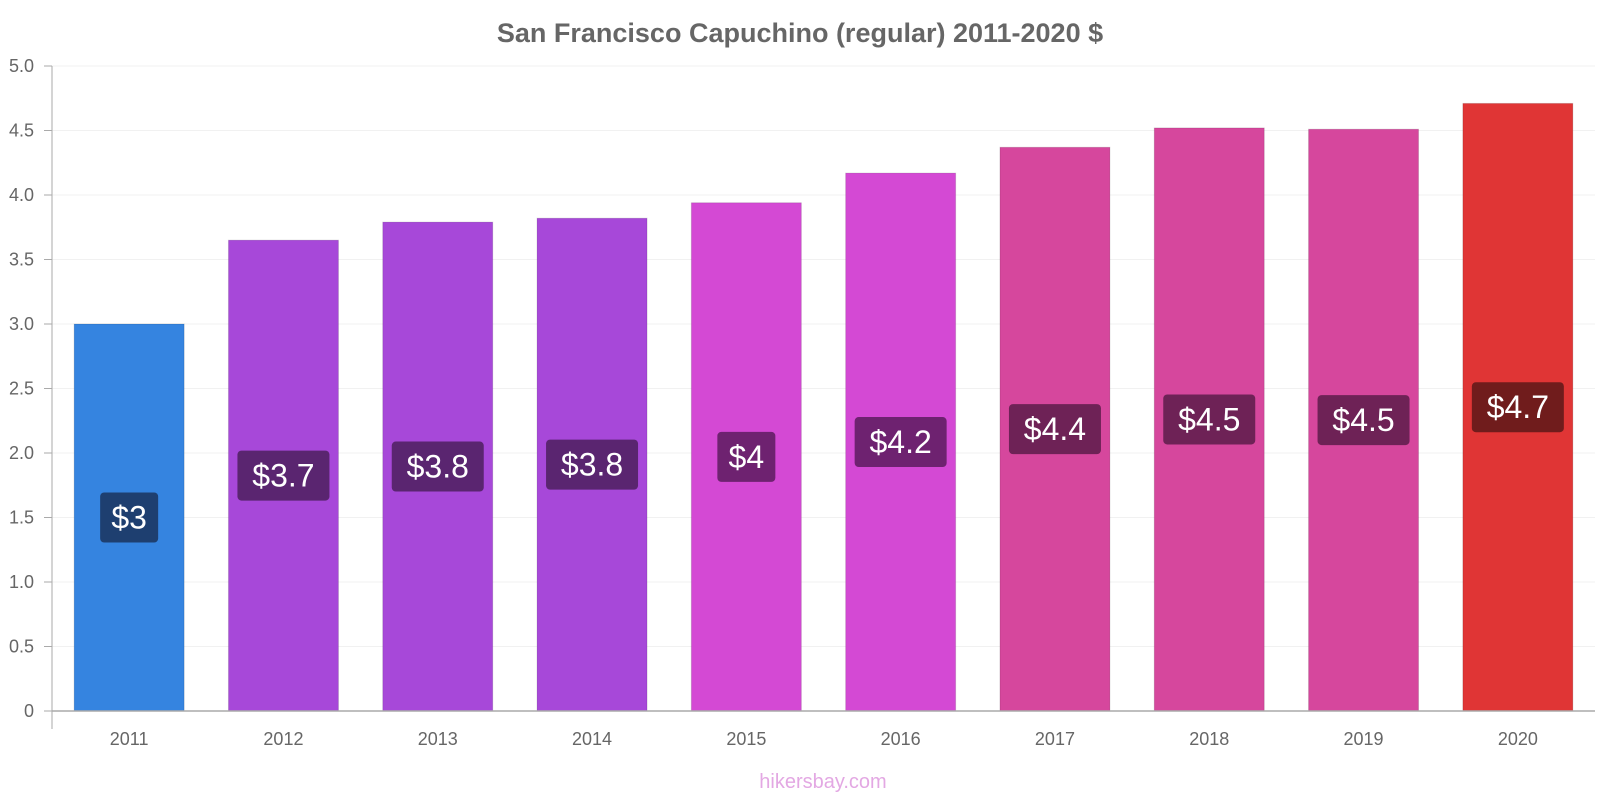 The height and width of the screenshot is (800, 1600). Describe the element at coordinates (21, 66) in the screenshot. I see `y-tick-label: 5.0` at that location.